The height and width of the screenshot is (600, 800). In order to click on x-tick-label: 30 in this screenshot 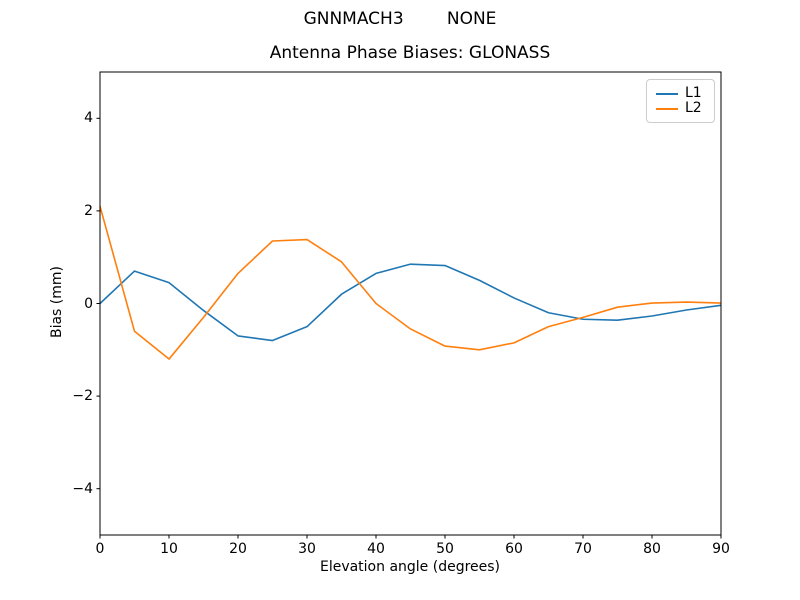, I will do `click(307, 549)`.